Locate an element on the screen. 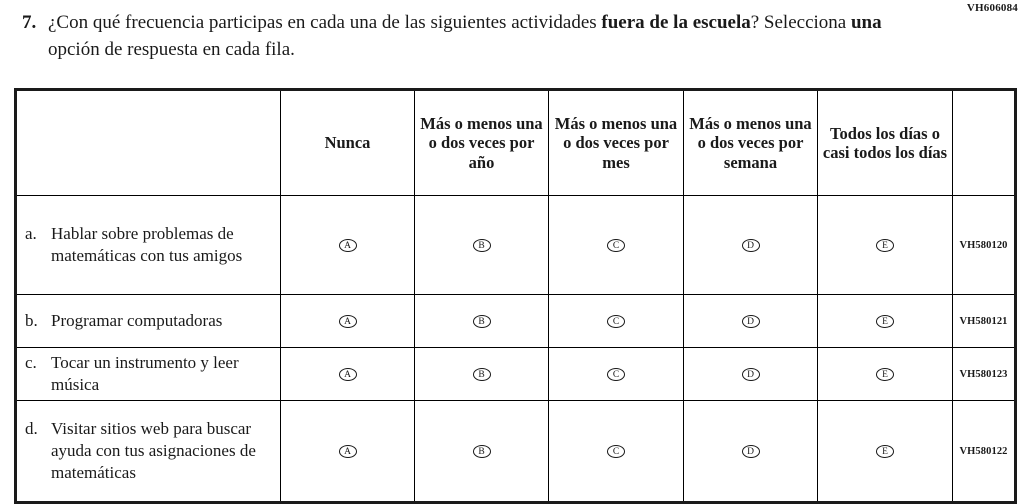 The image size is (1026, 504). row-letter-d: d. is located at coordinates (31, 429).